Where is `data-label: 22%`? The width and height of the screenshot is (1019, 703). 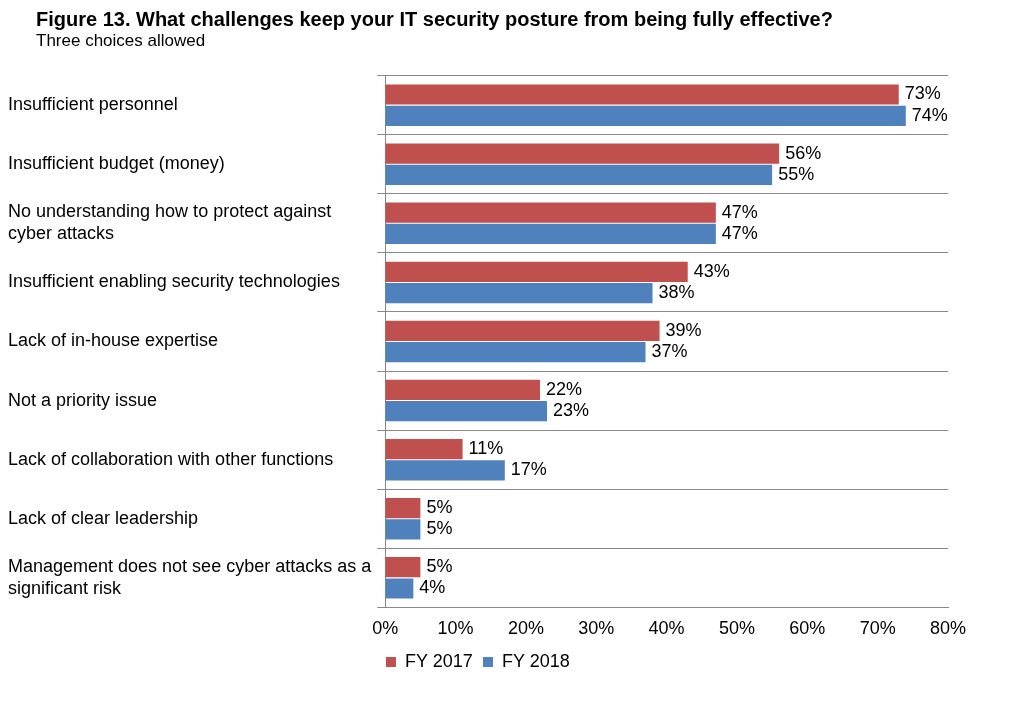 data-label: 22% is located at coordinates (564, 388).